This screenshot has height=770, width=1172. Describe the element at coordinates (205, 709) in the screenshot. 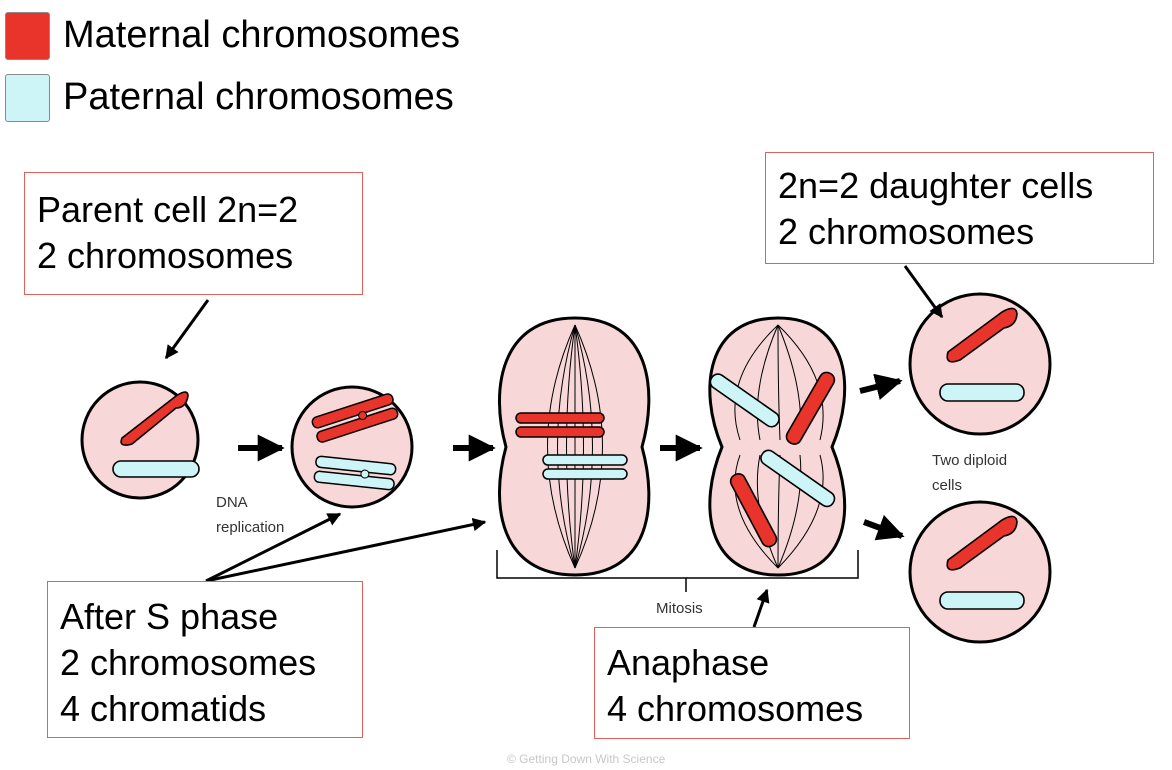

I see `s-phase-callout-line3: 4 chromatids` at that location.